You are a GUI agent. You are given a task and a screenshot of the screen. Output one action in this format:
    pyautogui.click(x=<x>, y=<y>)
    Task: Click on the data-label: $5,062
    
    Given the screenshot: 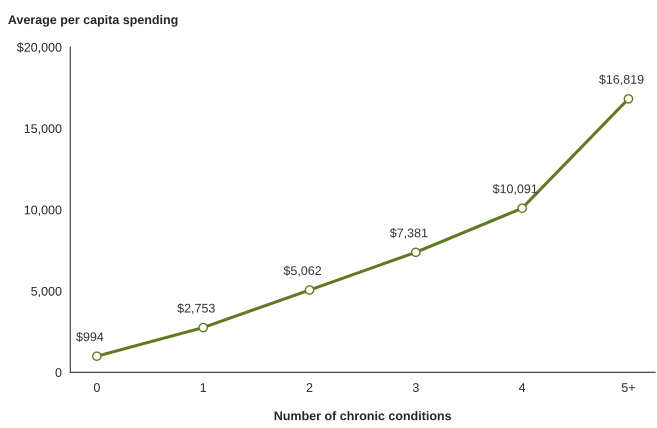 What is the action you would take?
    pyautogui.click(x=303, y=271)
    